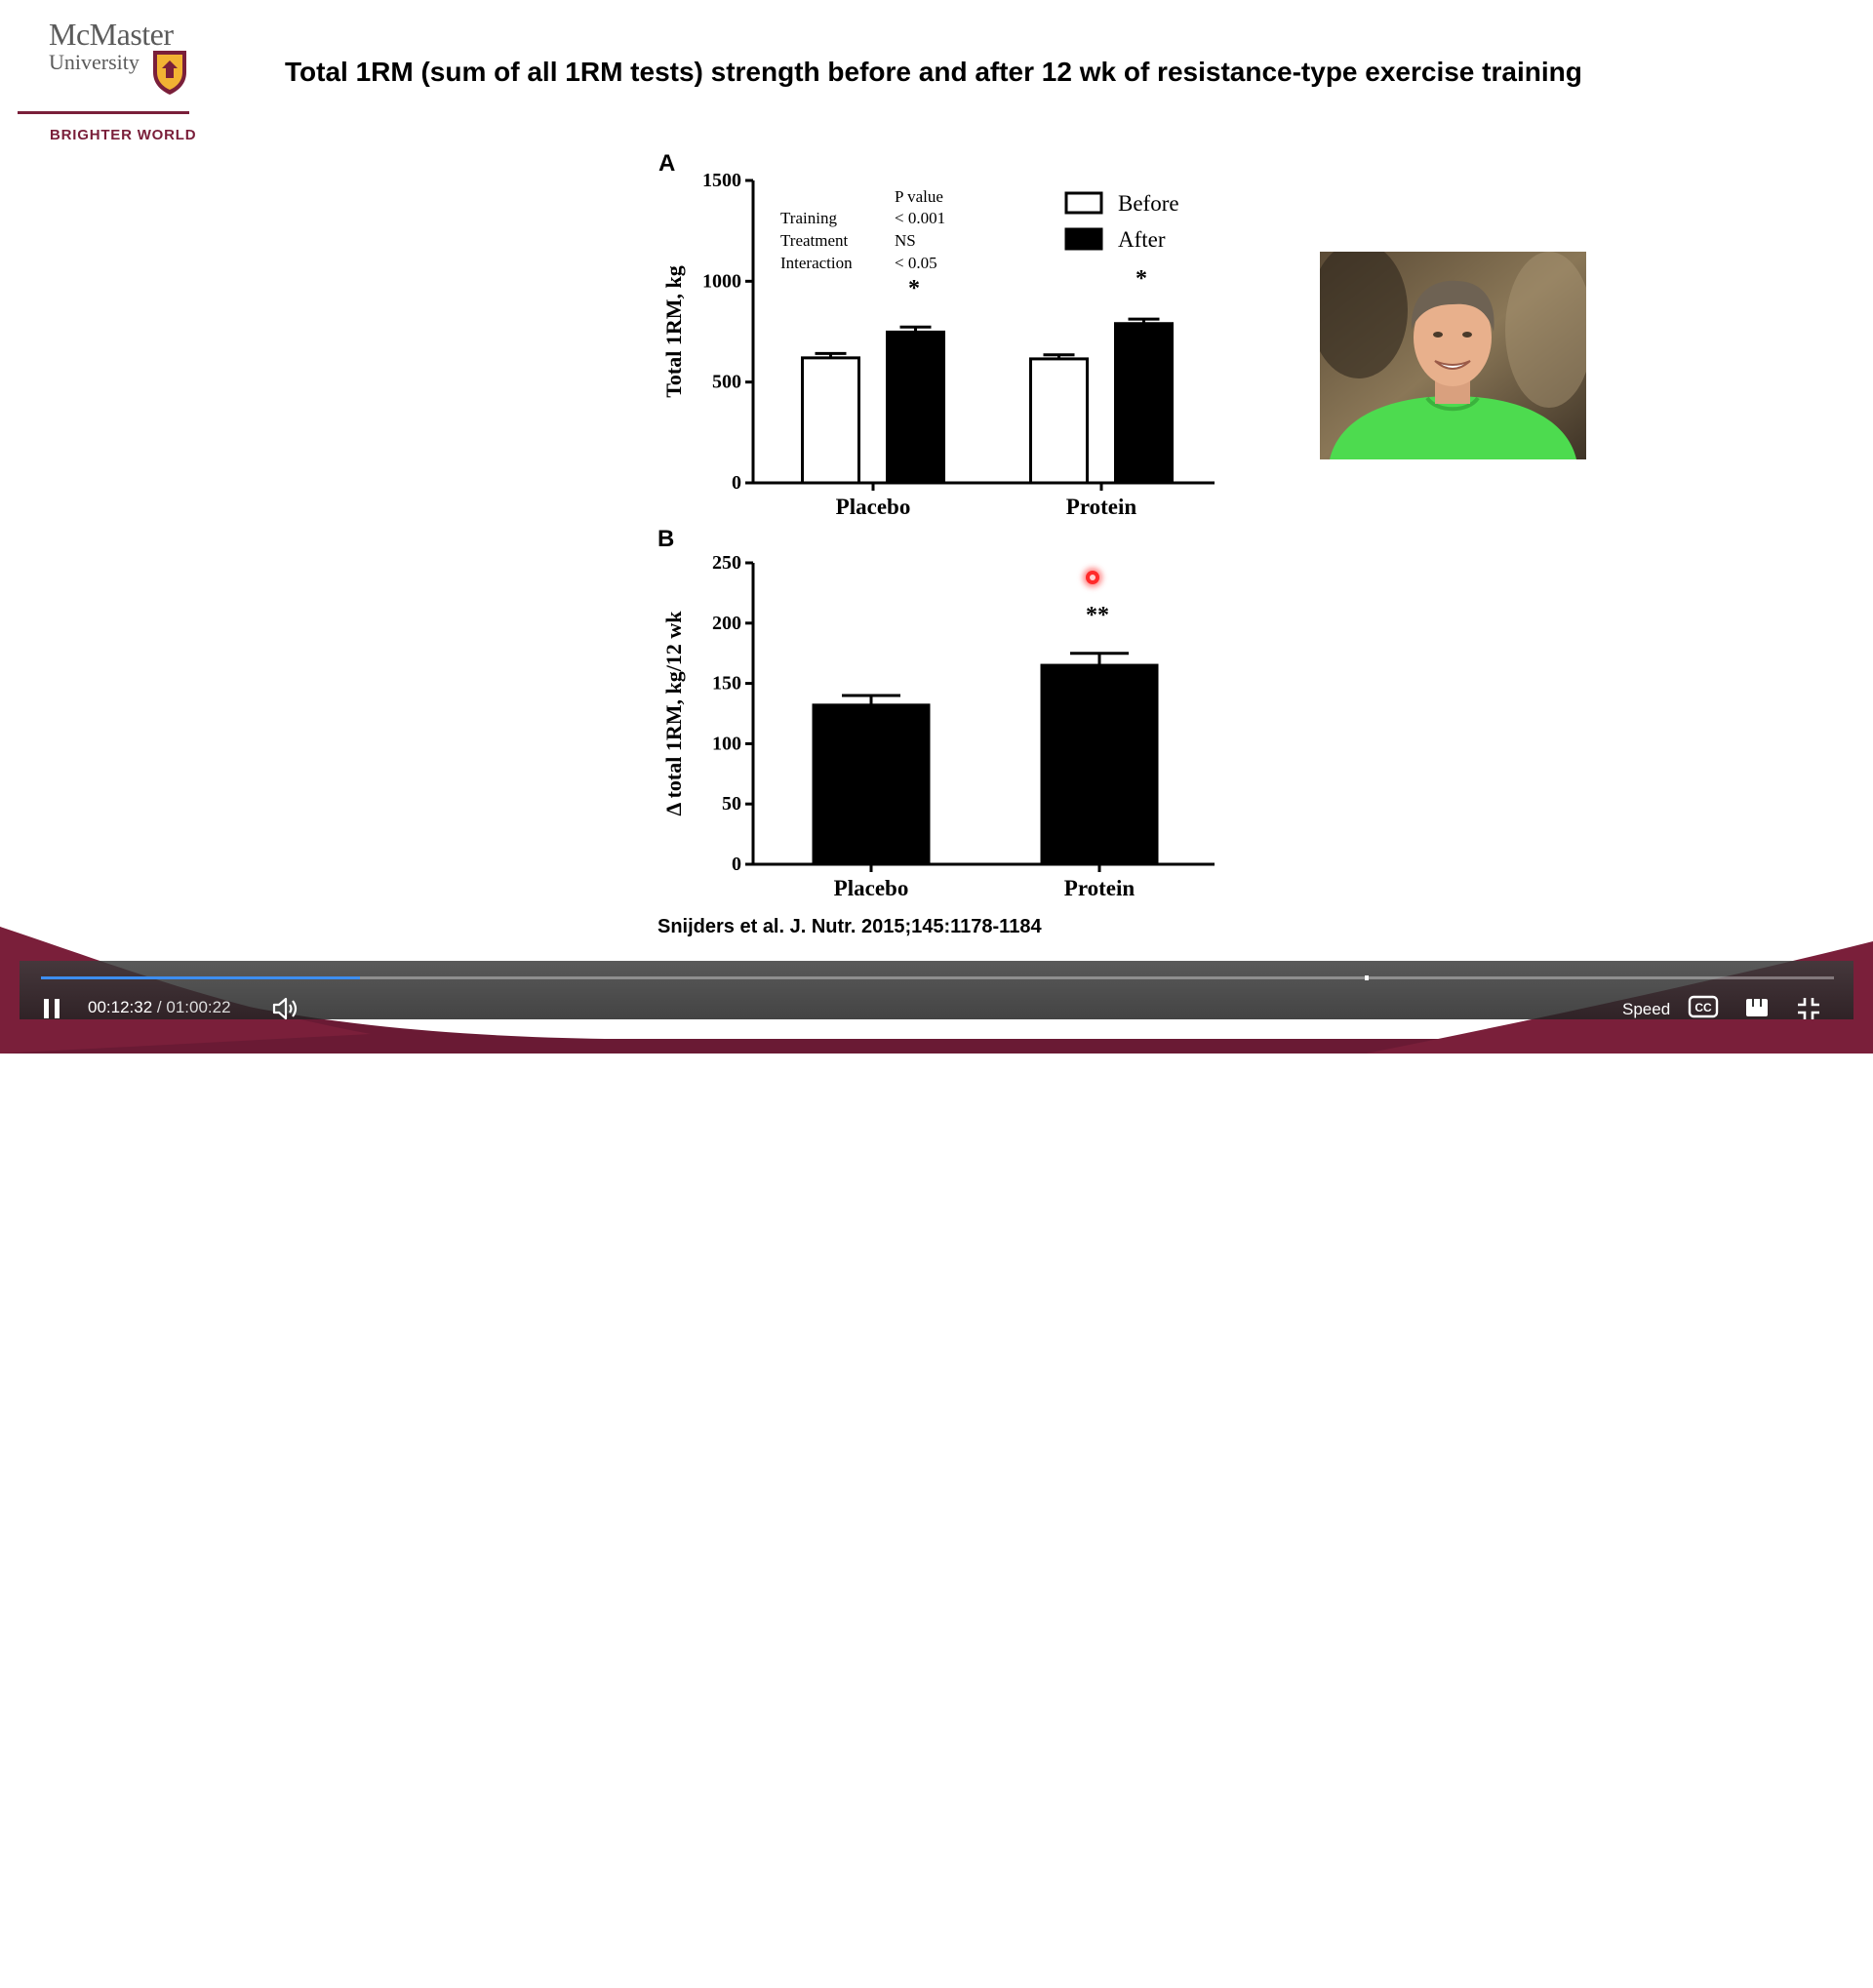  I want to click on legend-label-after: After, so click(1142, 240).